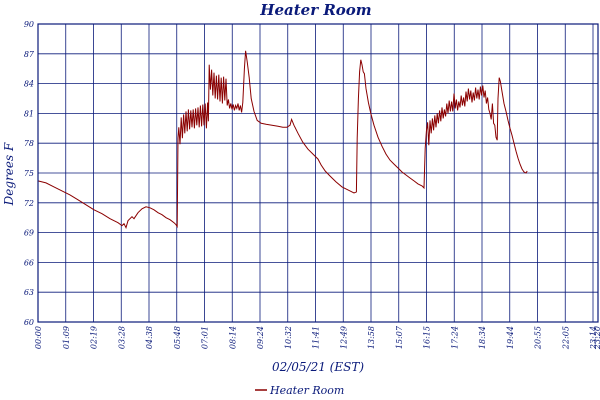  I want to click on x-tick-label: 18:34, so click(482, 337).